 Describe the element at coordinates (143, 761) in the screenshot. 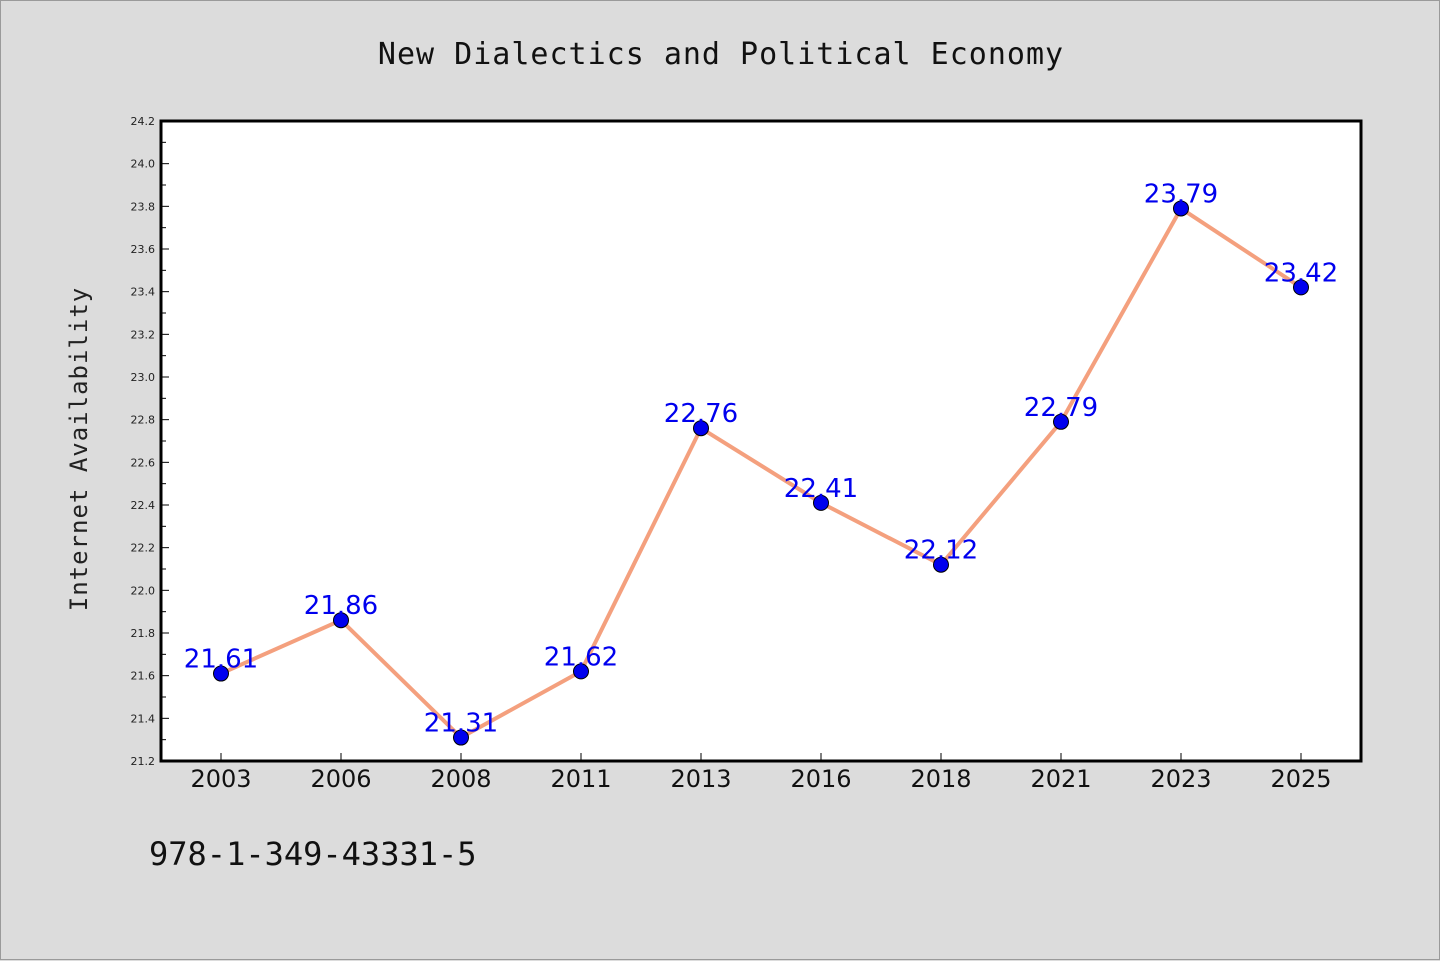

I see `y-tick-label: 21.2` at that location.